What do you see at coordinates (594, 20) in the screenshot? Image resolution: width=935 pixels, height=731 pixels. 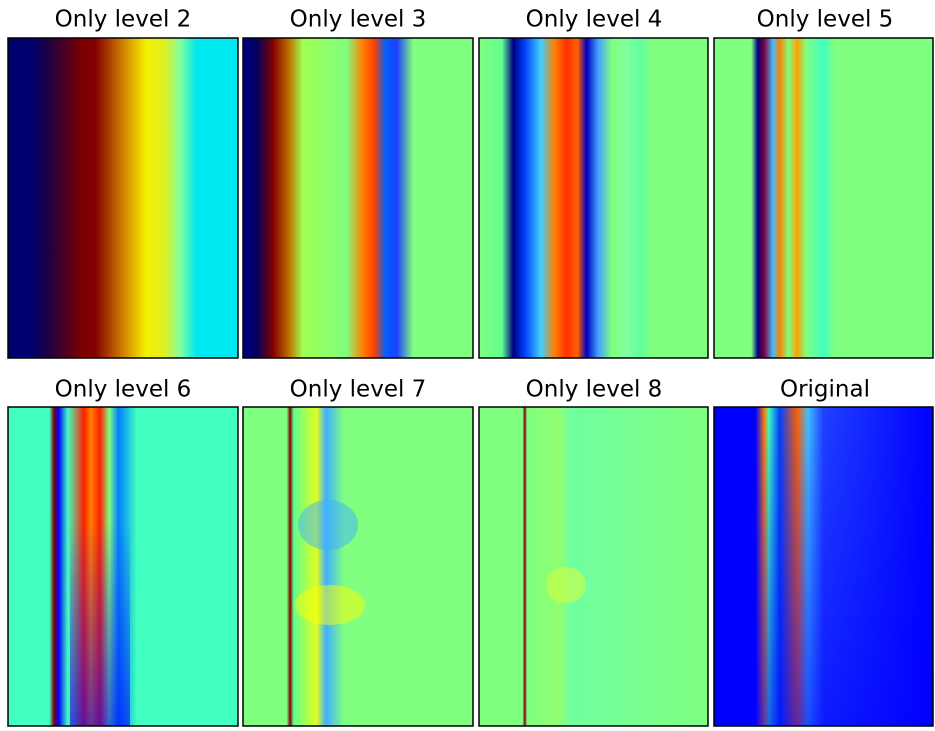 I see `panel-title: Only level 4` at bounding box center [594, 20].